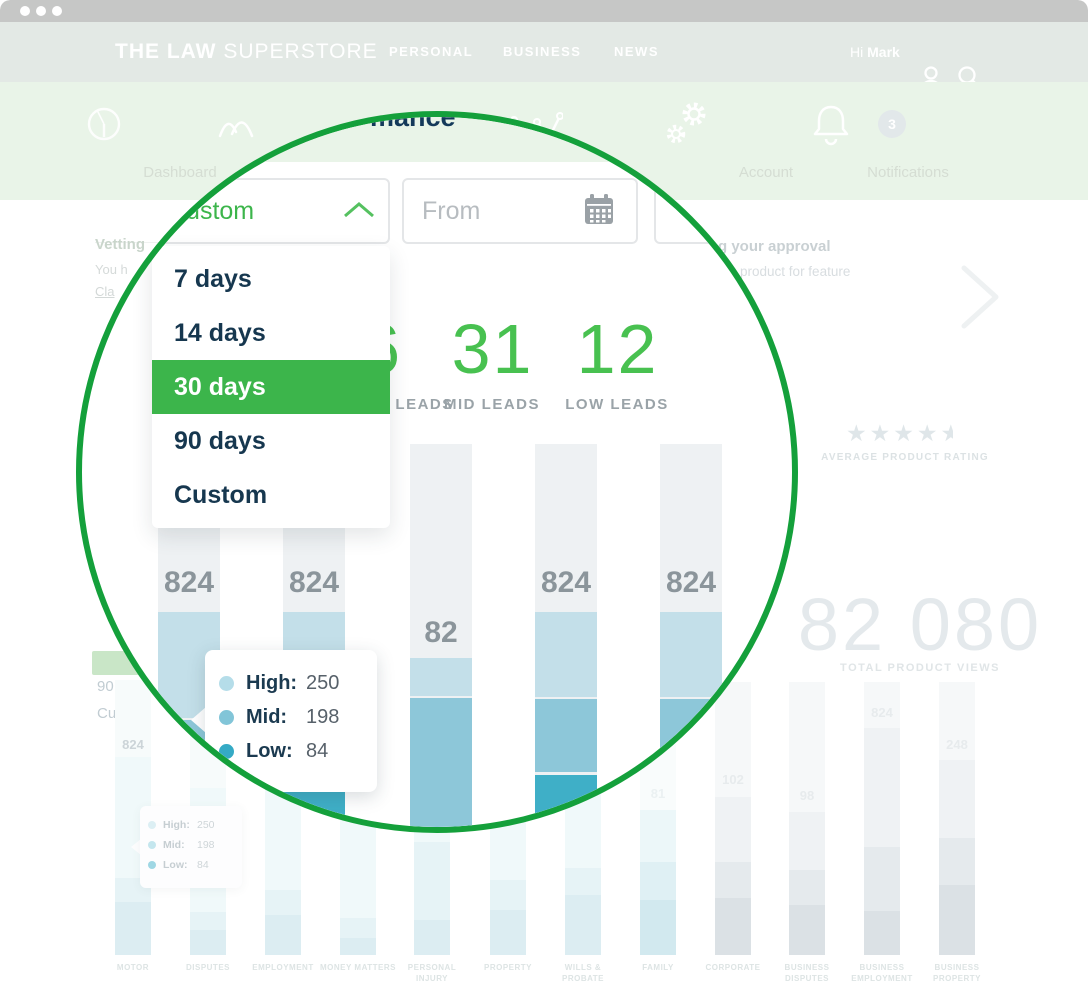 The height and width of the screenshot is (1004, 1088). Describe the element at coordinates (733, 779) in the screenshot. I see `bar-value-corporate: 102` at that location.